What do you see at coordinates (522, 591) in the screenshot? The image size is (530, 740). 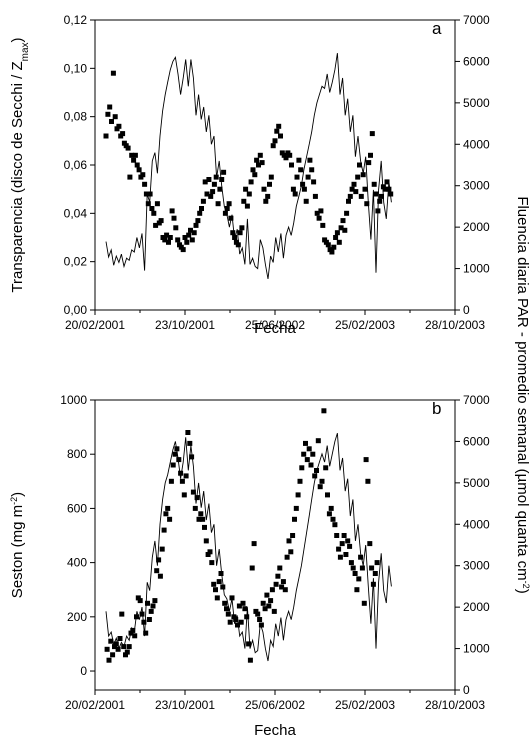 I see `right-y-axis-label-close: )` at bounding box center [522, 591].